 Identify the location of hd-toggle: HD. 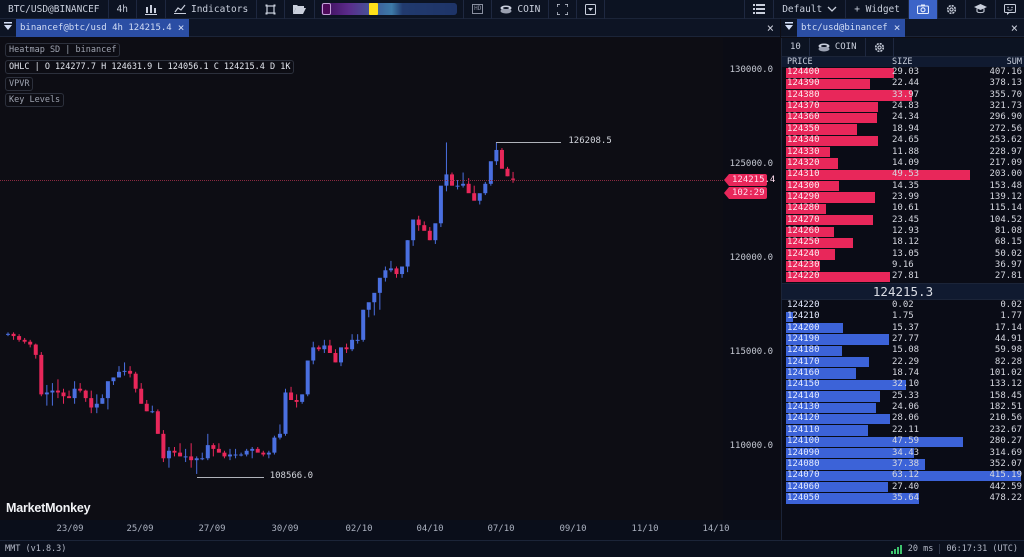
(478, 9).